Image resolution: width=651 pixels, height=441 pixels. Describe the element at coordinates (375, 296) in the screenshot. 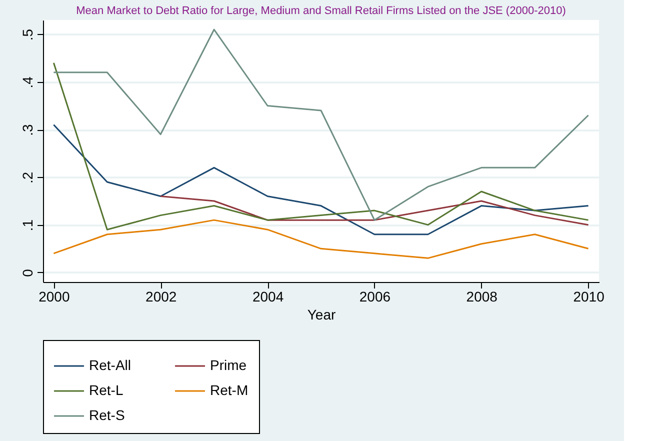

I see `x-tick-label: 2006` at that location.